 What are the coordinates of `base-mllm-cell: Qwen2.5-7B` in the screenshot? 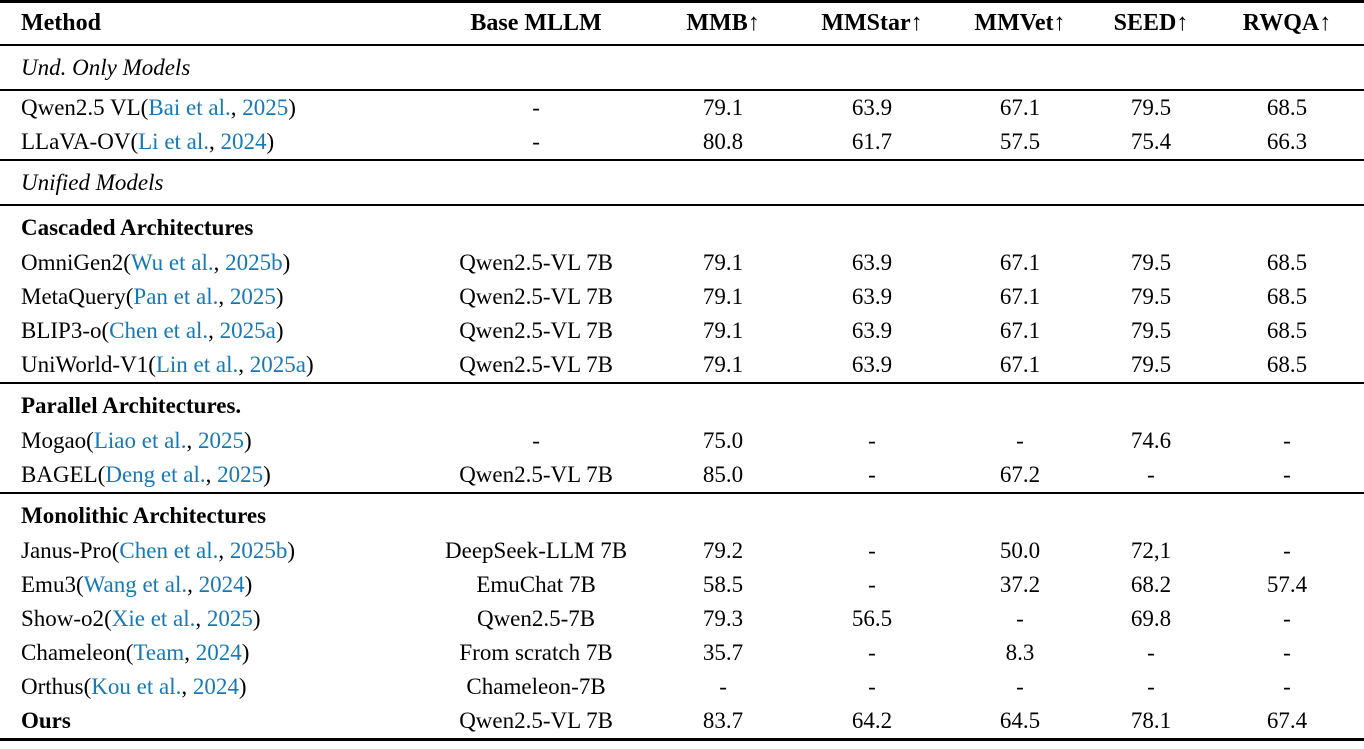 It's located at (536, 618).